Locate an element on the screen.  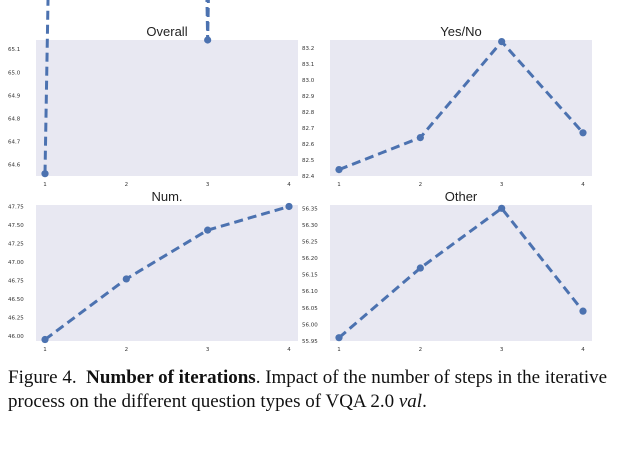
y-tick-label: 56.15 is located at coordinates (310, 276).